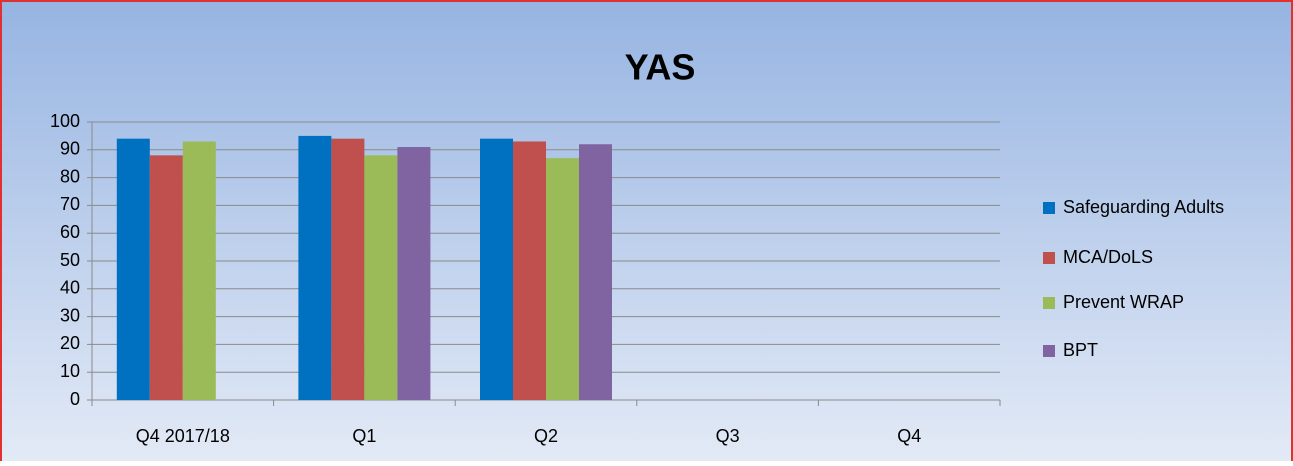 This screenshot has height=466, width=1293. I want to click on y-tick-label: 60, so click(70, 232).